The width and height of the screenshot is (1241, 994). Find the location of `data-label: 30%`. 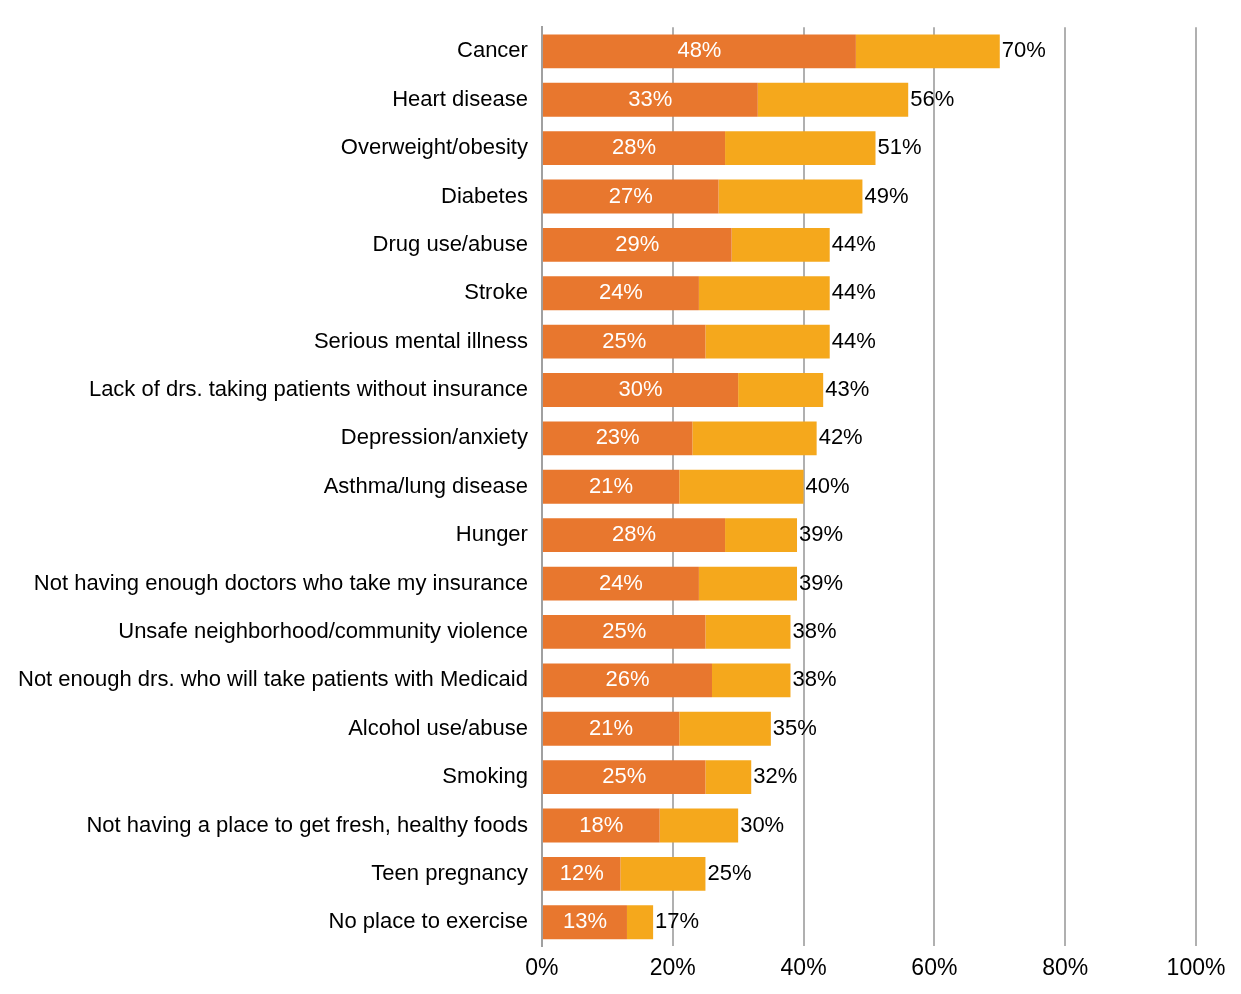

data-label: 30% is located at coordinates (640, 389).